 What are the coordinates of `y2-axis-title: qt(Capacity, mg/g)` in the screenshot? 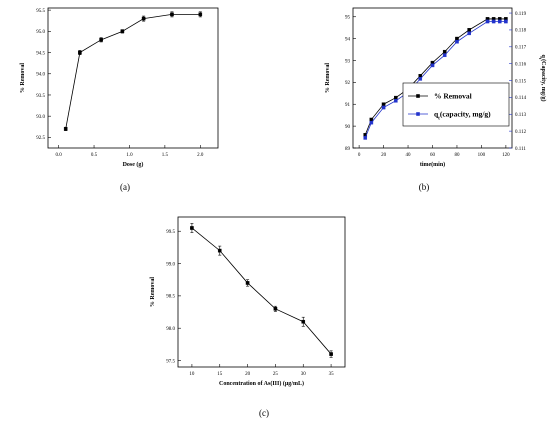 It's located at (543, 77).